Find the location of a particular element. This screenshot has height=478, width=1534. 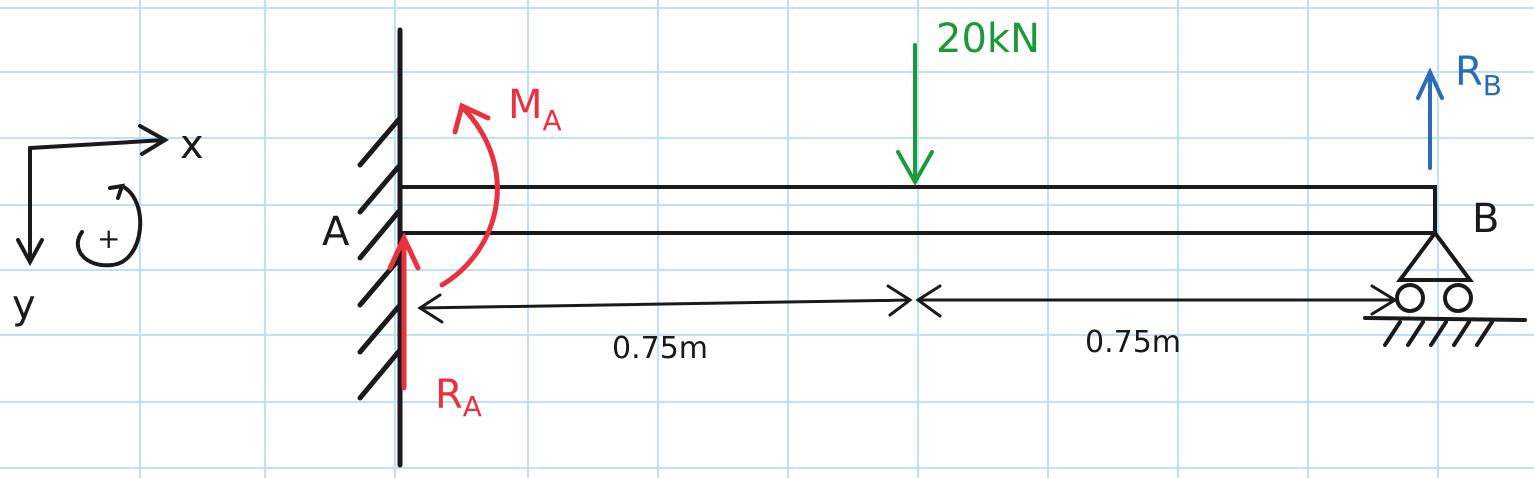

sign-convention-label: + is located at coordinates (108, 238).